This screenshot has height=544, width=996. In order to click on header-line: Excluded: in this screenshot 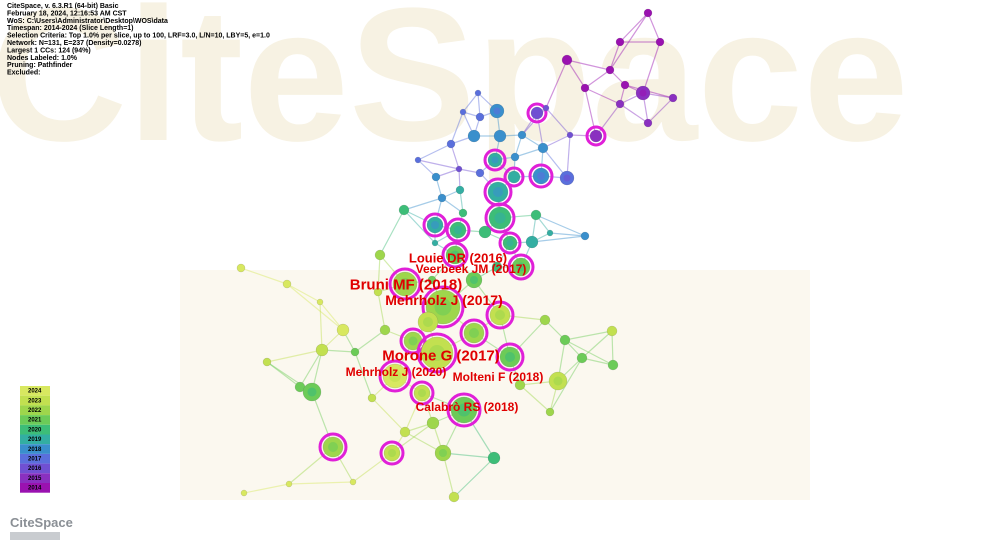, I will do `click(23, 73)`.